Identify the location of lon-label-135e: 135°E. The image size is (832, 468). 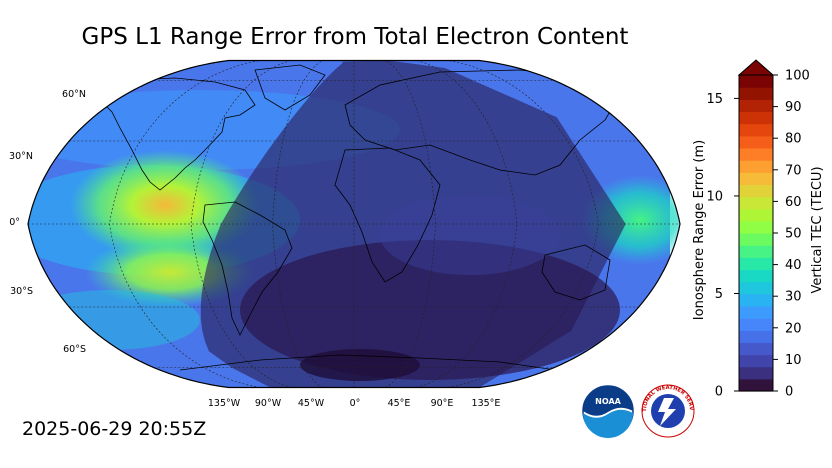
(486, 403).